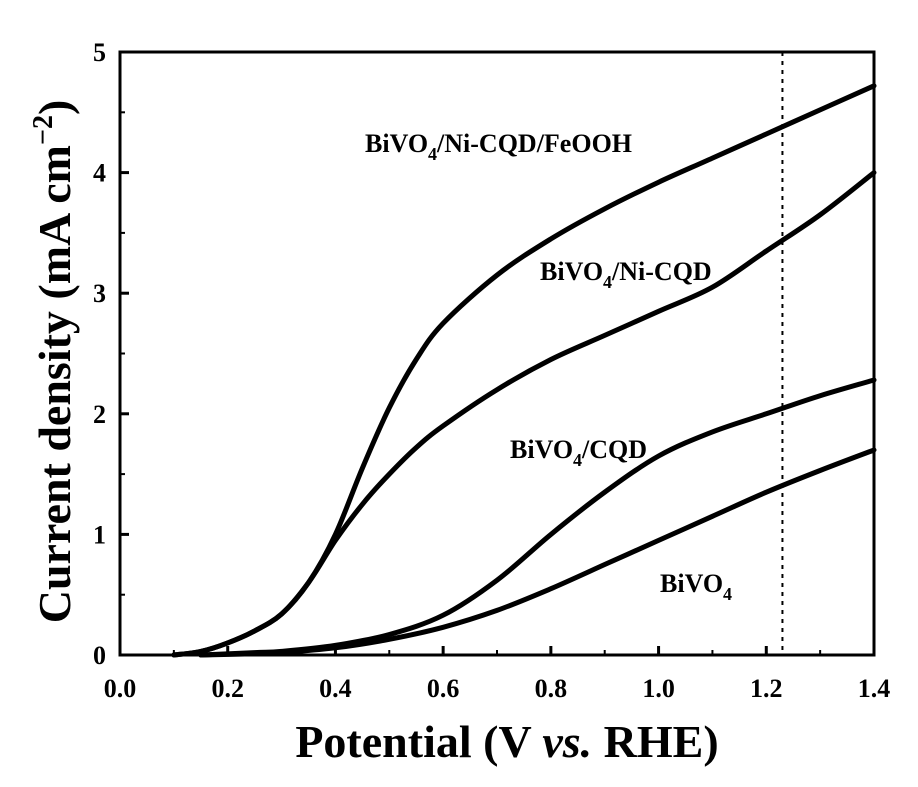 This screenshot has height=787, width=918. Describe the element at coordinates (578, 452) in the screenshot. I see `label-bivo4-cqd: BiVO4/CQD` at that location.